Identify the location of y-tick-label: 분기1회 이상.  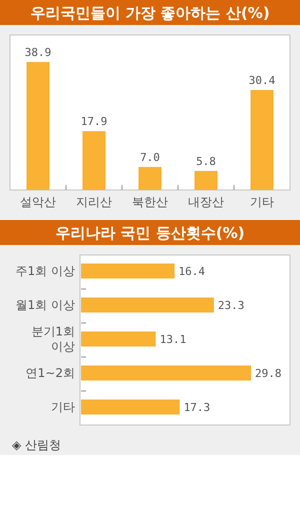
(53, 339).